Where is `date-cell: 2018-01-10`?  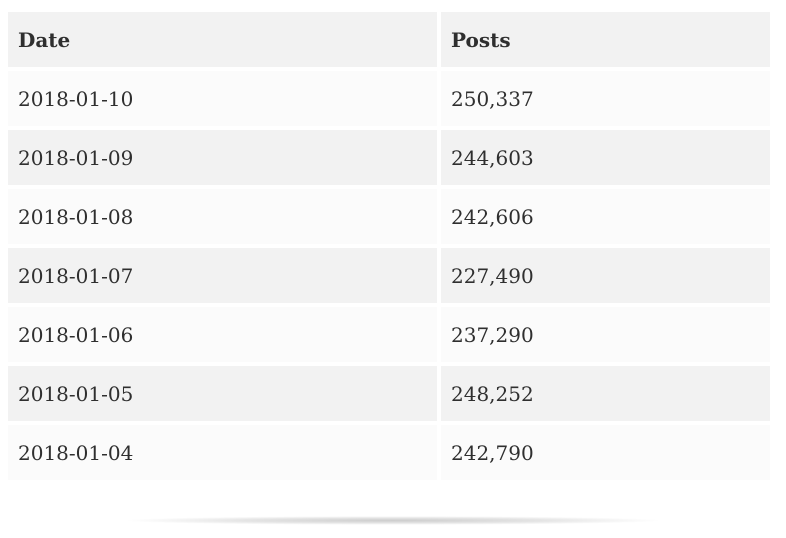
date-cell: 2018-01-10 is located at coordinates (222, 98).